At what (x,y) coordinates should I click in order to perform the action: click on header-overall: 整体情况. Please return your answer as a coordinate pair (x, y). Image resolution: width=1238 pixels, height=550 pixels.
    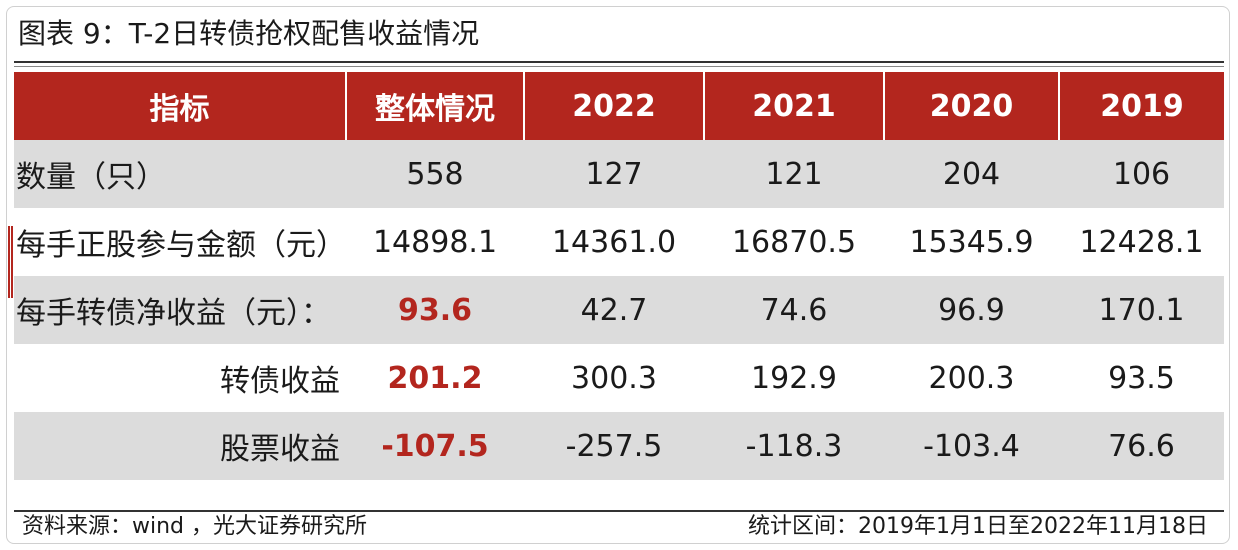
    Looking at the image, I should click on (435, 106).